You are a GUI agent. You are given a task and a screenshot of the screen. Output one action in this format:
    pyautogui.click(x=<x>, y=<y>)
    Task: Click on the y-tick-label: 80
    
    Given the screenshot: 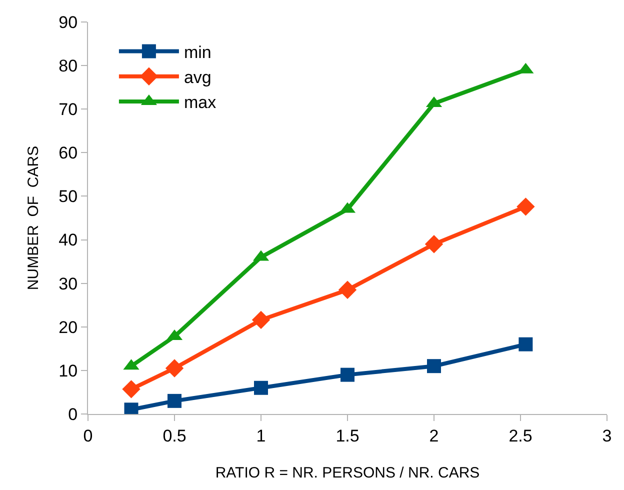 What is the action you would take?
    pyautogui.click(x=68, y=66)
    